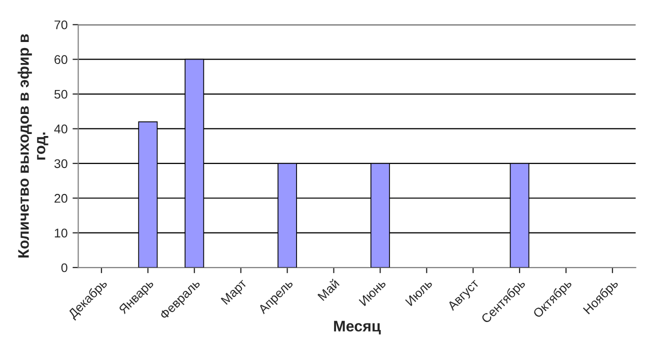  Describe the element at coordinates (61, 233) in the screenshot. I see `y-tick-label: 10` at that location.